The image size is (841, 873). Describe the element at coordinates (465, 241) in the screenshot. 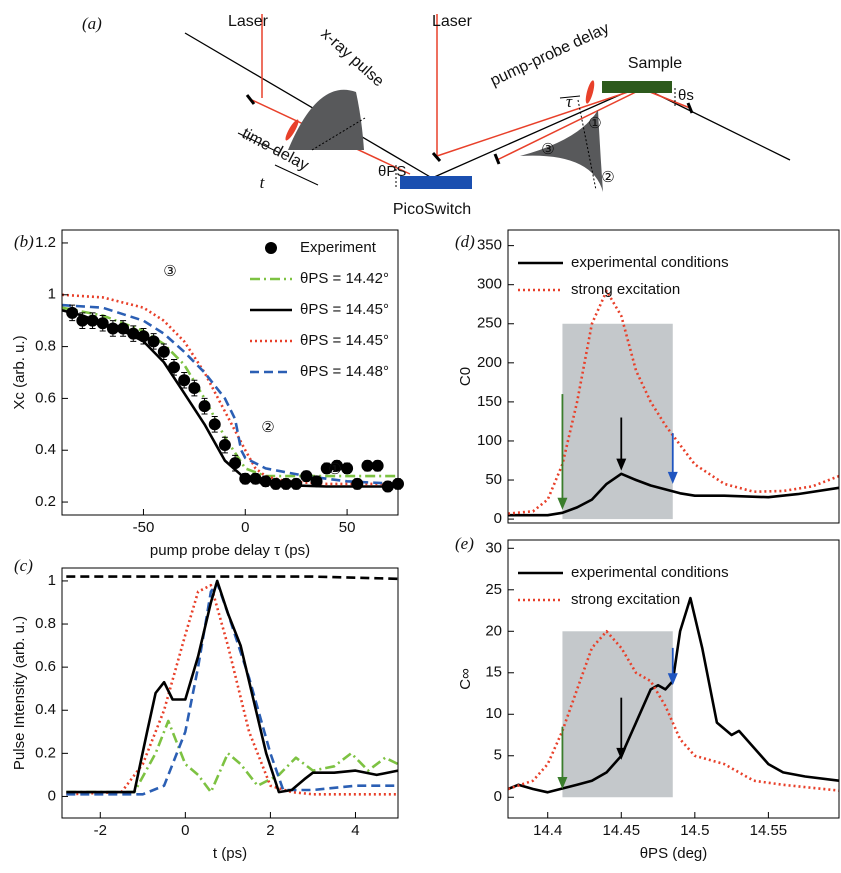

I see `panel-label: (d)` at that location.